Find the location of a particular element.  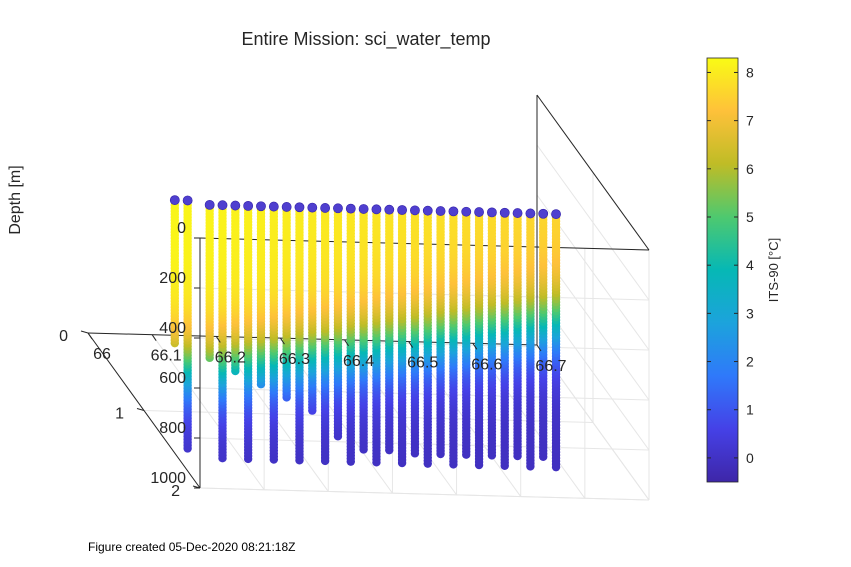

y-tick-label: 1 is located at coordinates (119, 414).